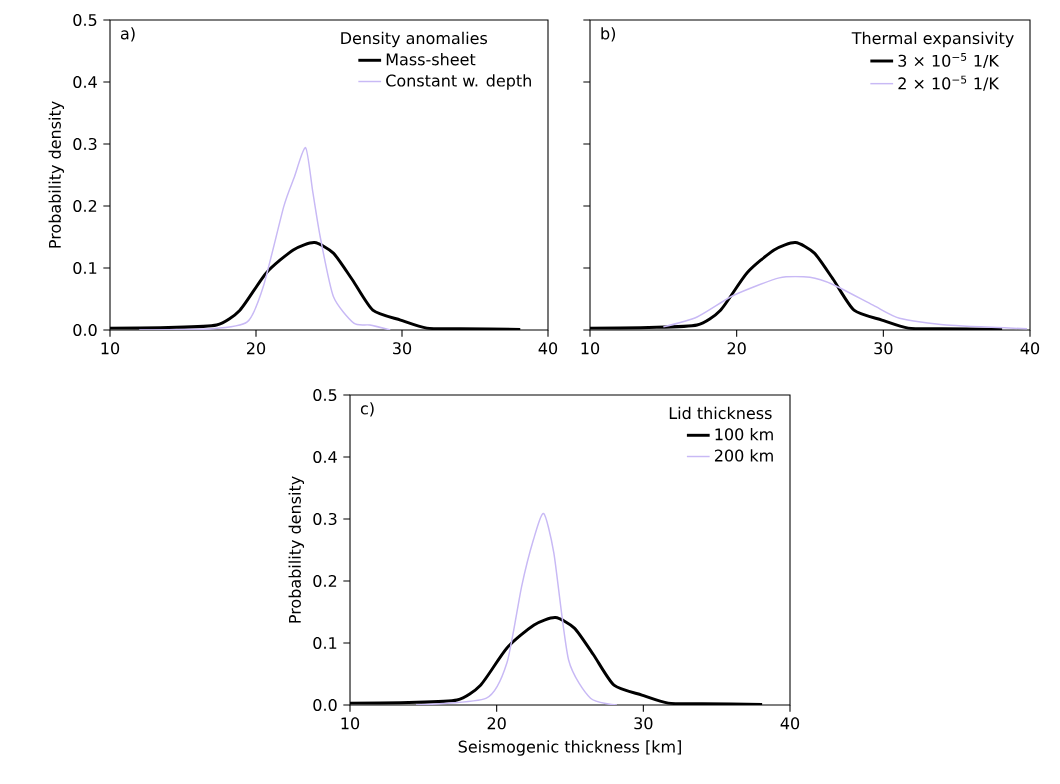 The height and width of the screenshot is (784, 1060). Describe the element at coordinates (569, 748) in the screenshot. I see `x-axis-title: Seismogenic thickness [km]` at that location.